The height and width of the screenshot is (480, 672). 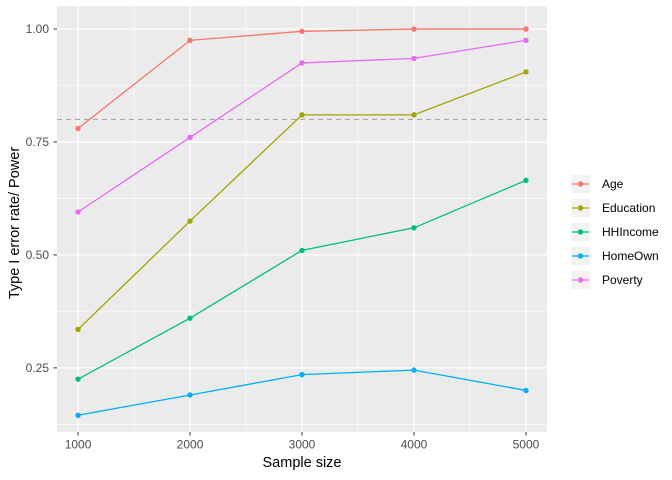 I want to click on legend: Age Education HHIncome HomeOwn Poverty, so click(x=615, y=232).